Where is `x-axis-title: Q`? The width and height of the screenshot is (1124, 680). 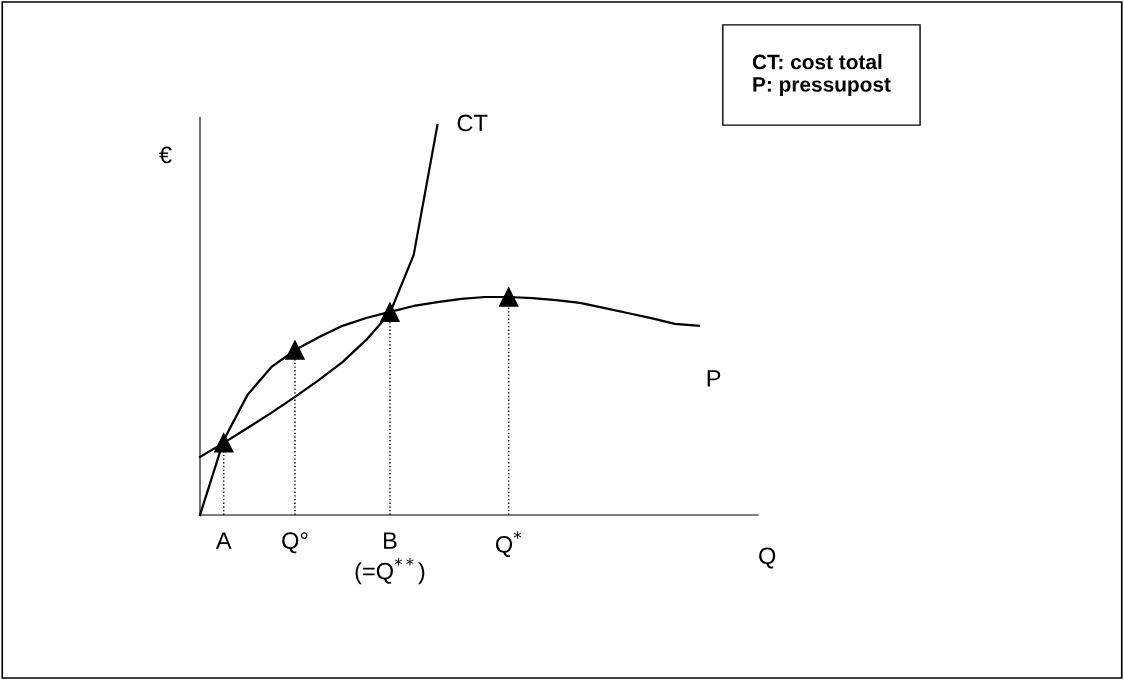 x-axis-title: Q is located at coordinates (767, 558).